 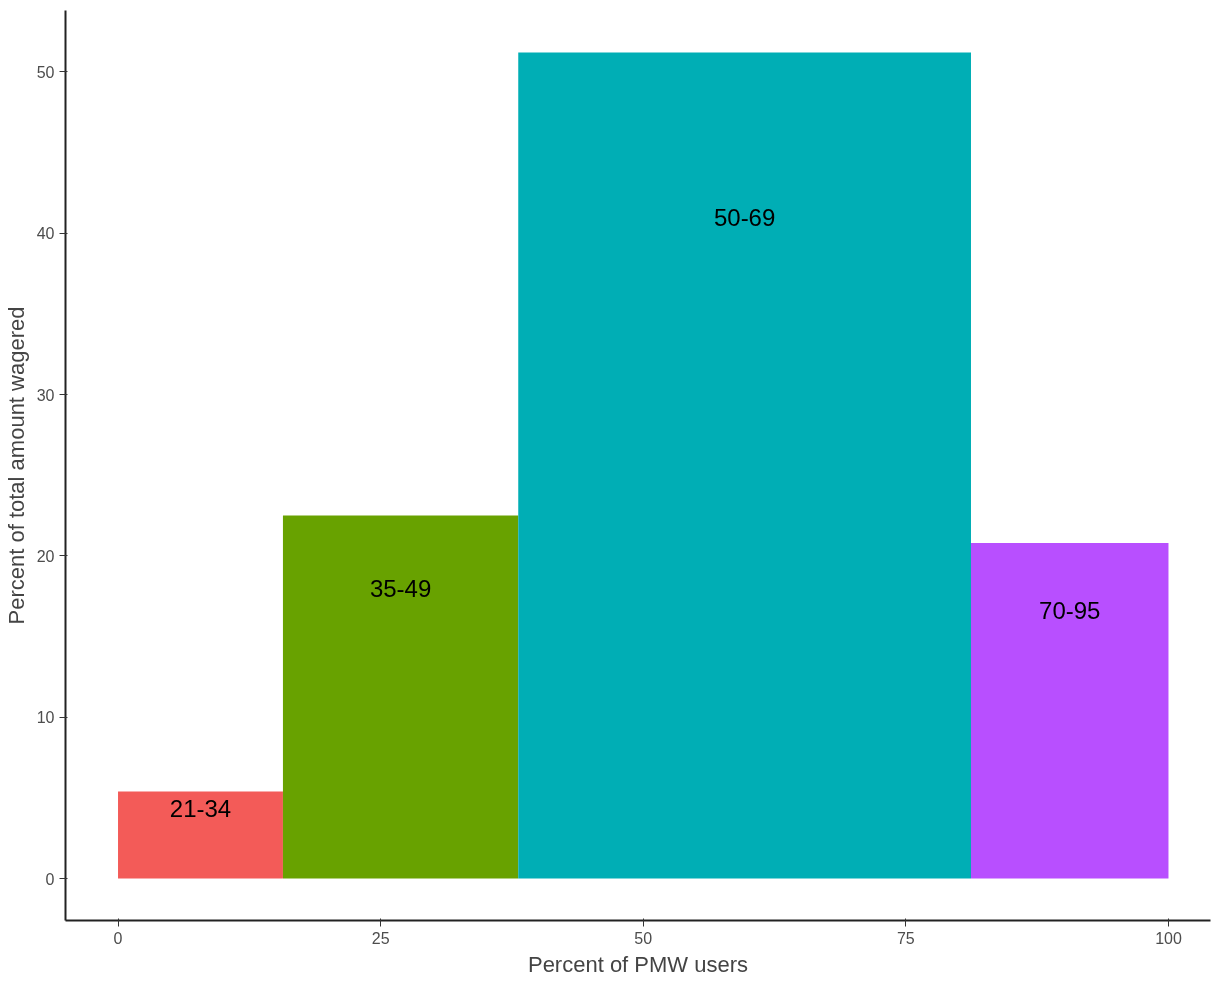 What do you see at coordinates (50, 879) in the screenshot?
I see `y-tick-label: 0` at bounding box center [50, 879].